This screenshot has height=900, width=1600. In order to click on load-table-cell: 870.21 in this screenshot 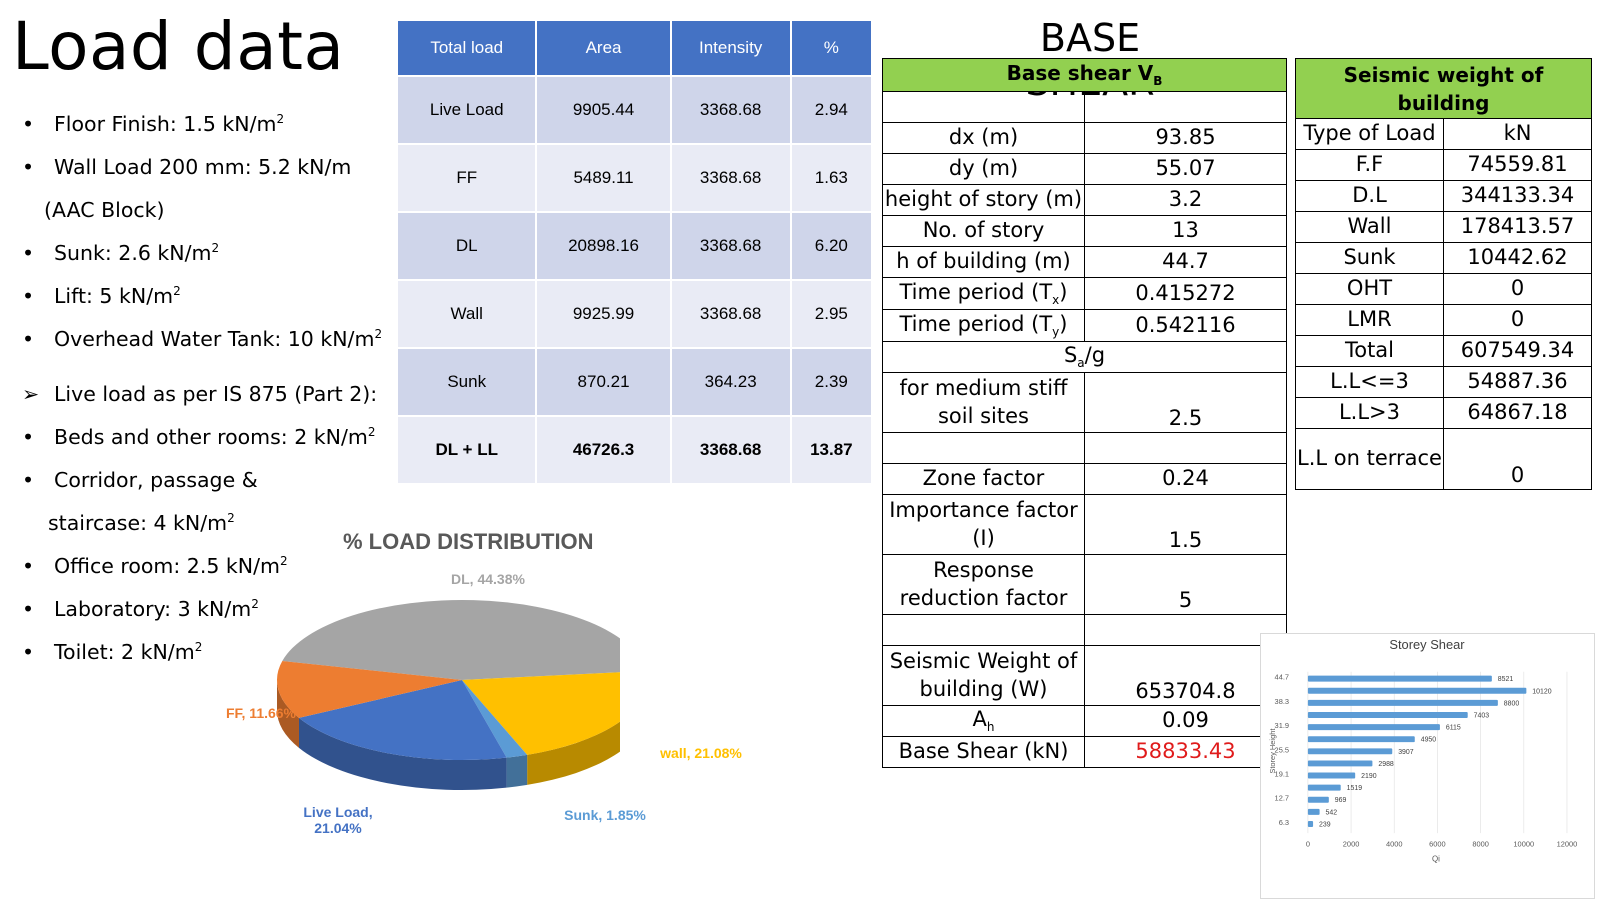, I will do `click(603, 382)`.